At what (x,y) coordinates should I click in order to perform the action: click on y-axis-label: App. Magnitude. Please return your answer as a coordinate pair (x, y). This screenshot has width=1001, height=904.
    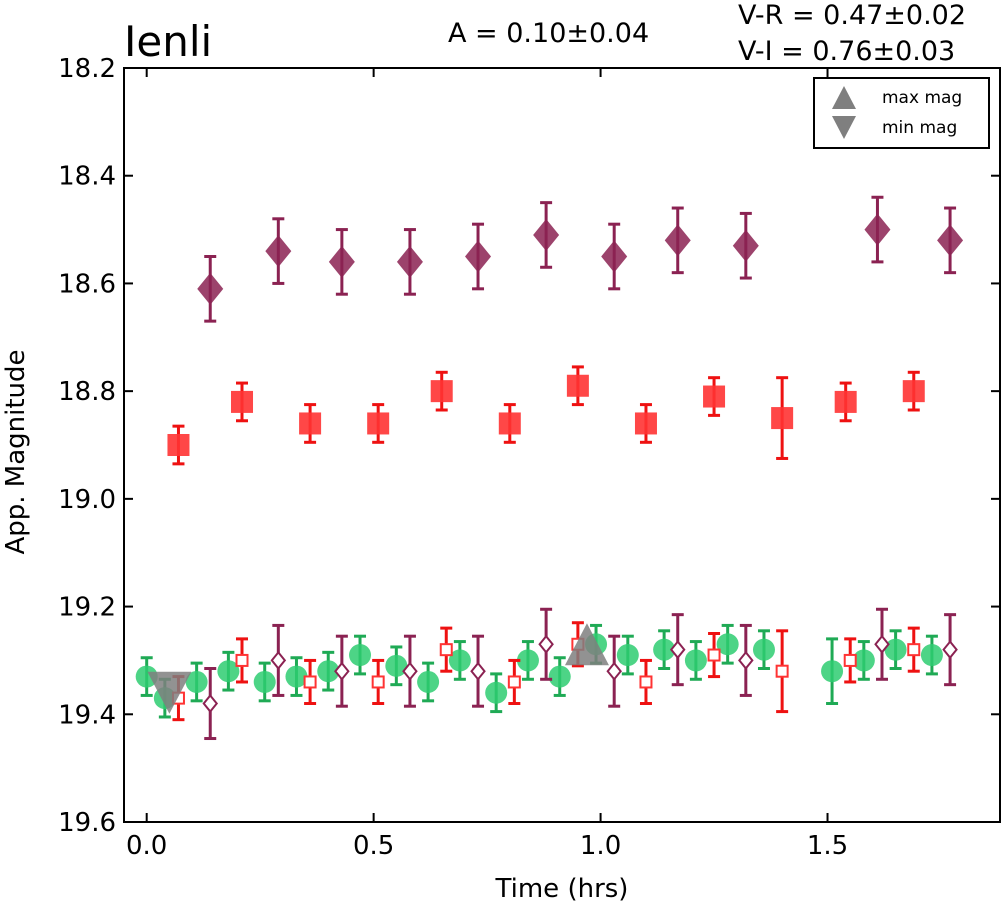
    Looking at the image, I should click on (16, 451).